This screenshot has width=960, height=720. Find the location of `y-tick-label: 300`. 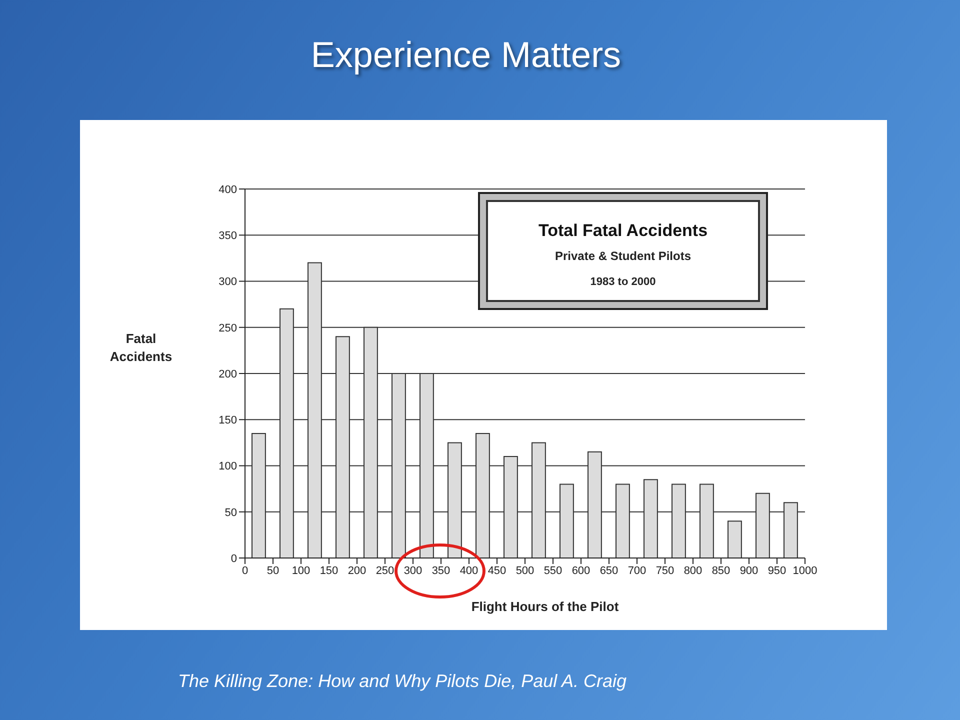

y-tick-label: 300 is located at coordinates (227, 282).